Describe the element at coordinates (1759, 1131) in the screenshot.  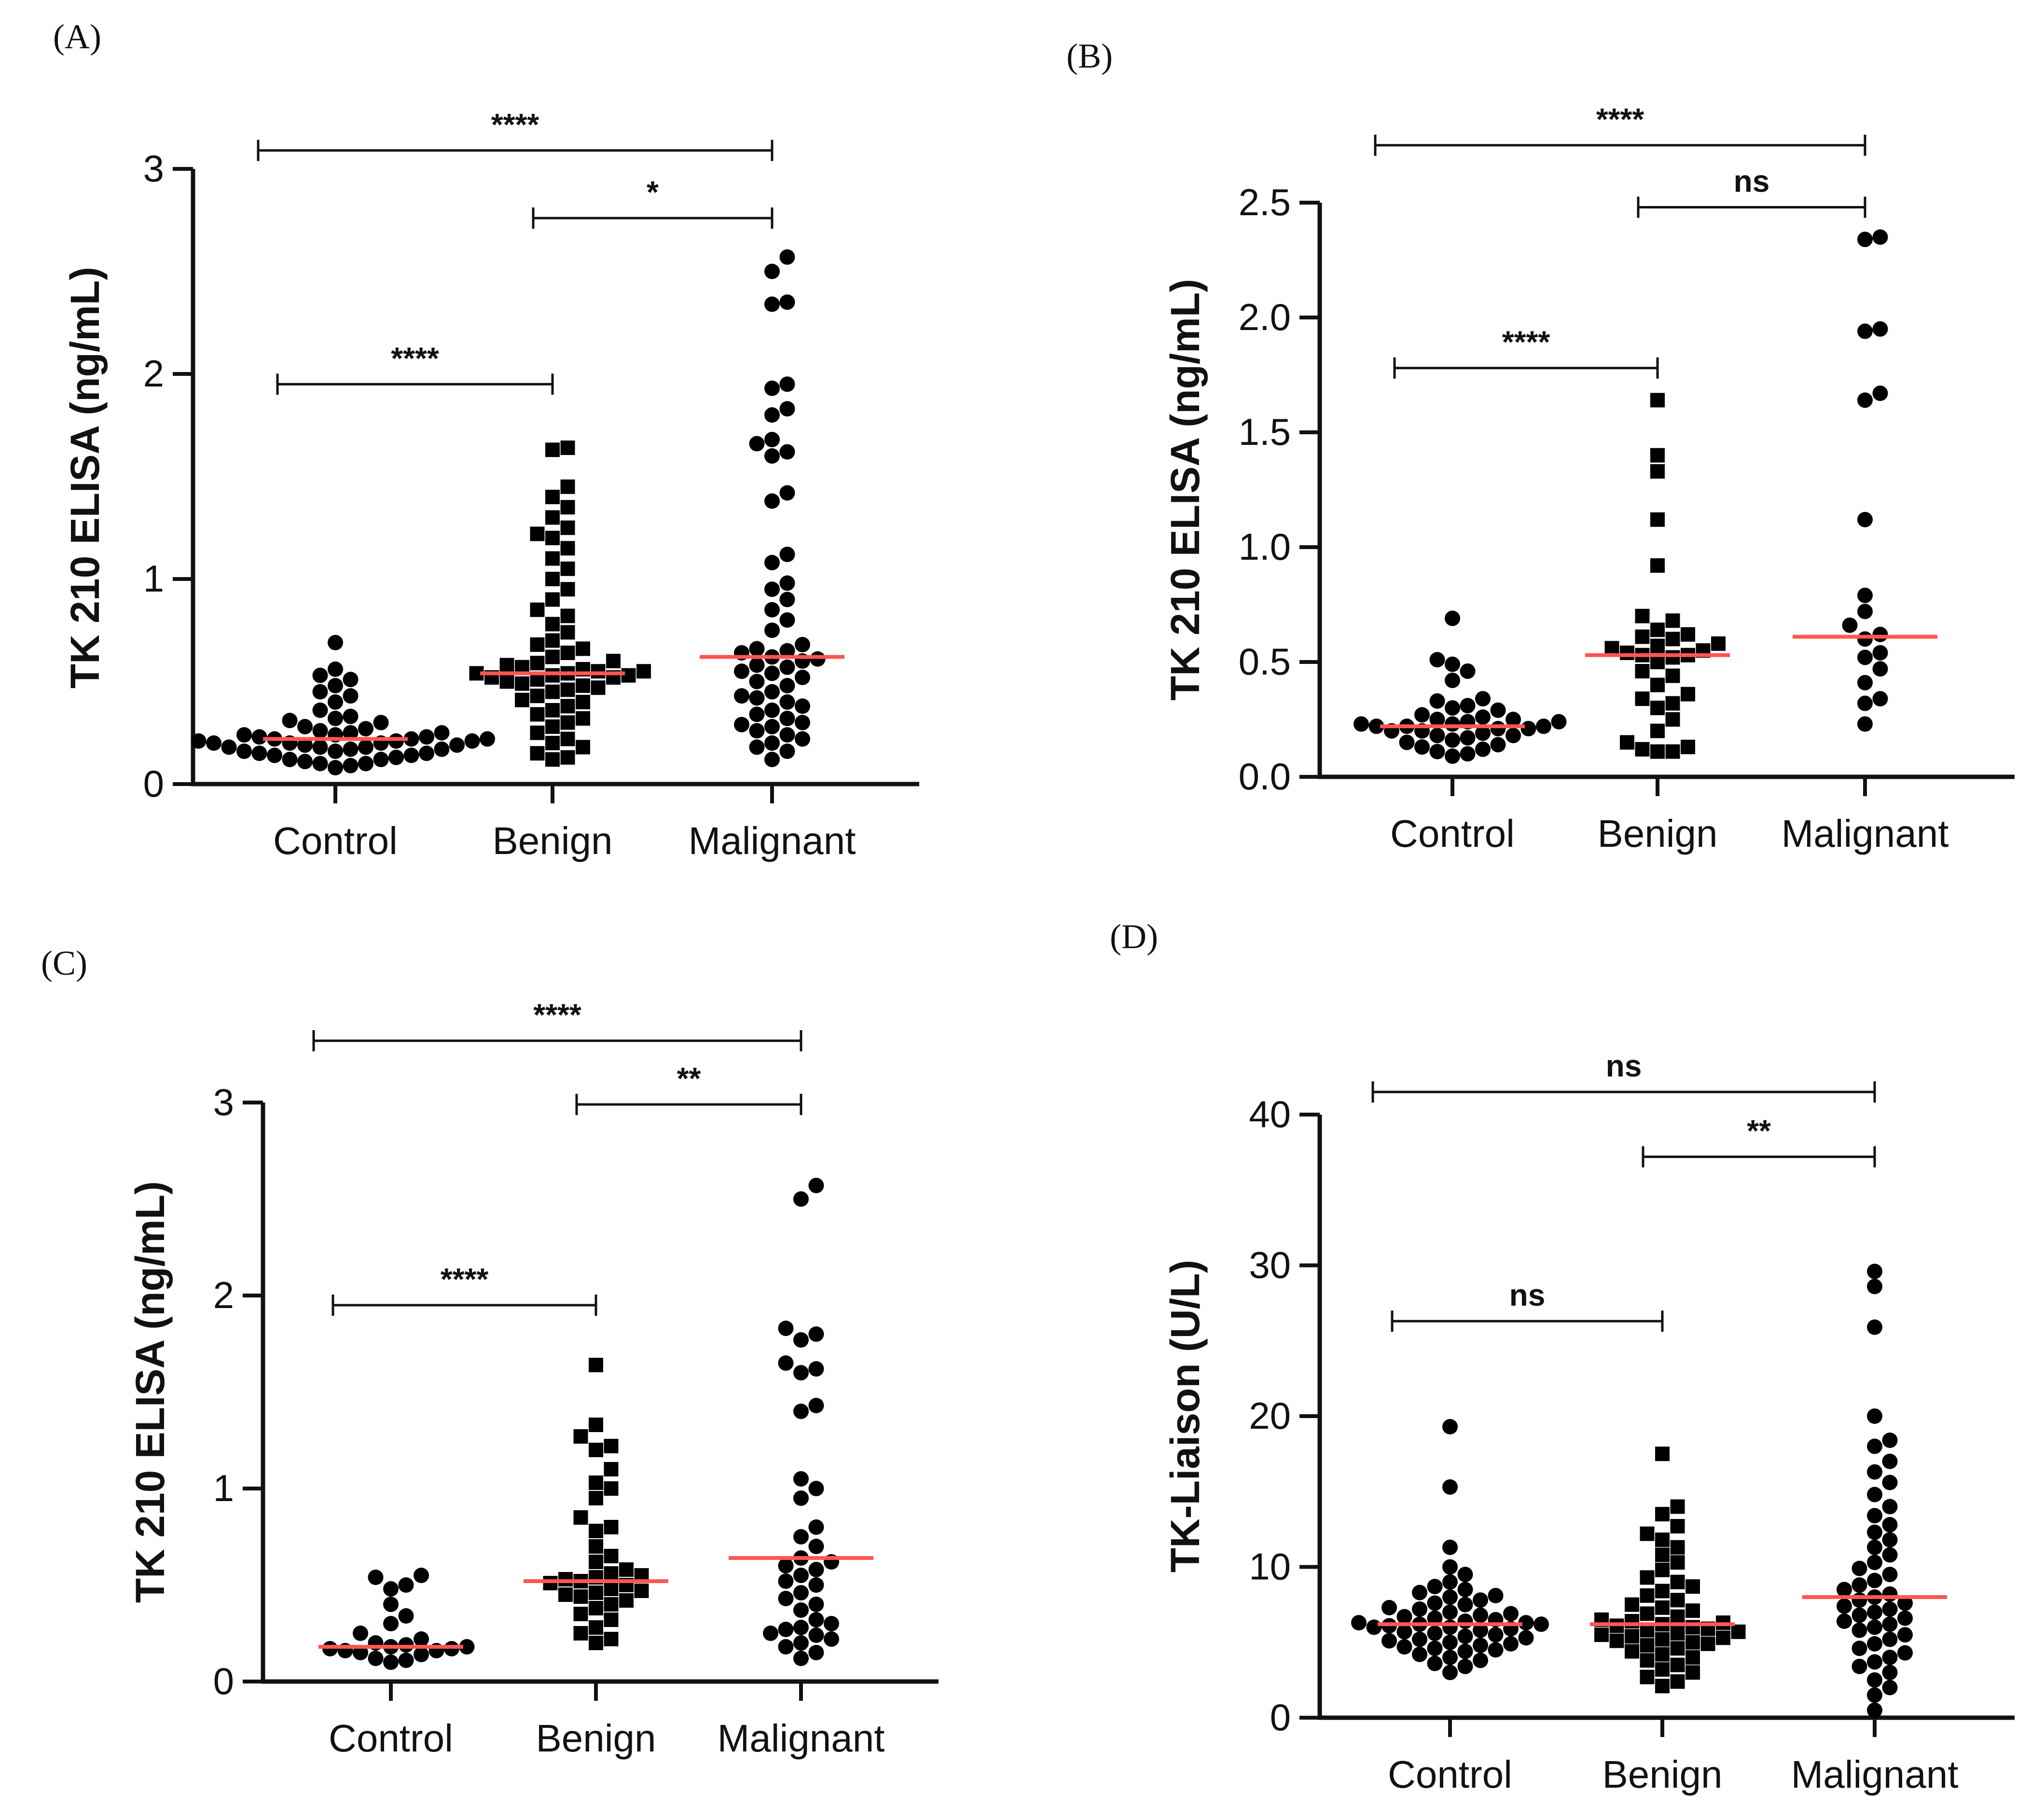
I see `significance-label: **` at that location.